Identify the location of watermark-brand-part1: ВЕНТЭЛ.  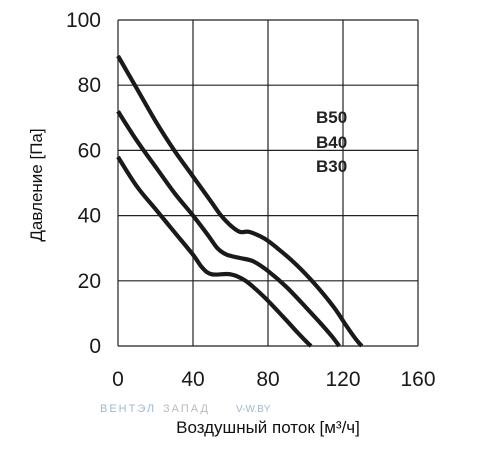
(128, 409).